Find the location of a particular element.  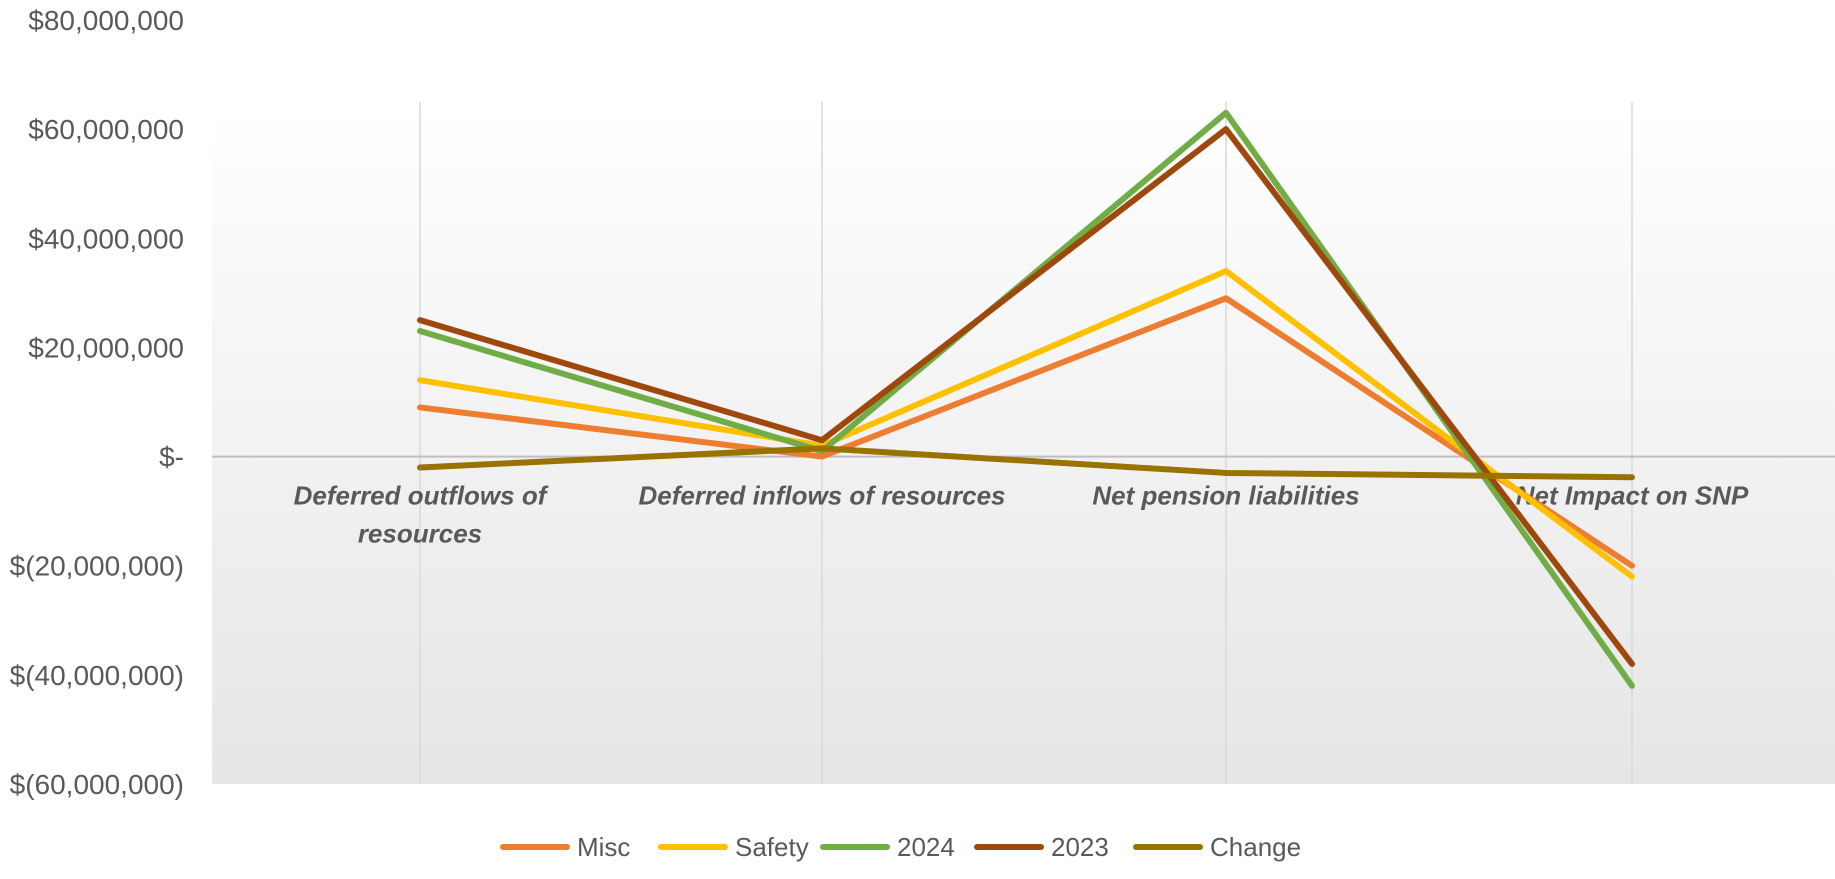

y-tick-label: $(40,000,000) is located at coordinates (97, 675).